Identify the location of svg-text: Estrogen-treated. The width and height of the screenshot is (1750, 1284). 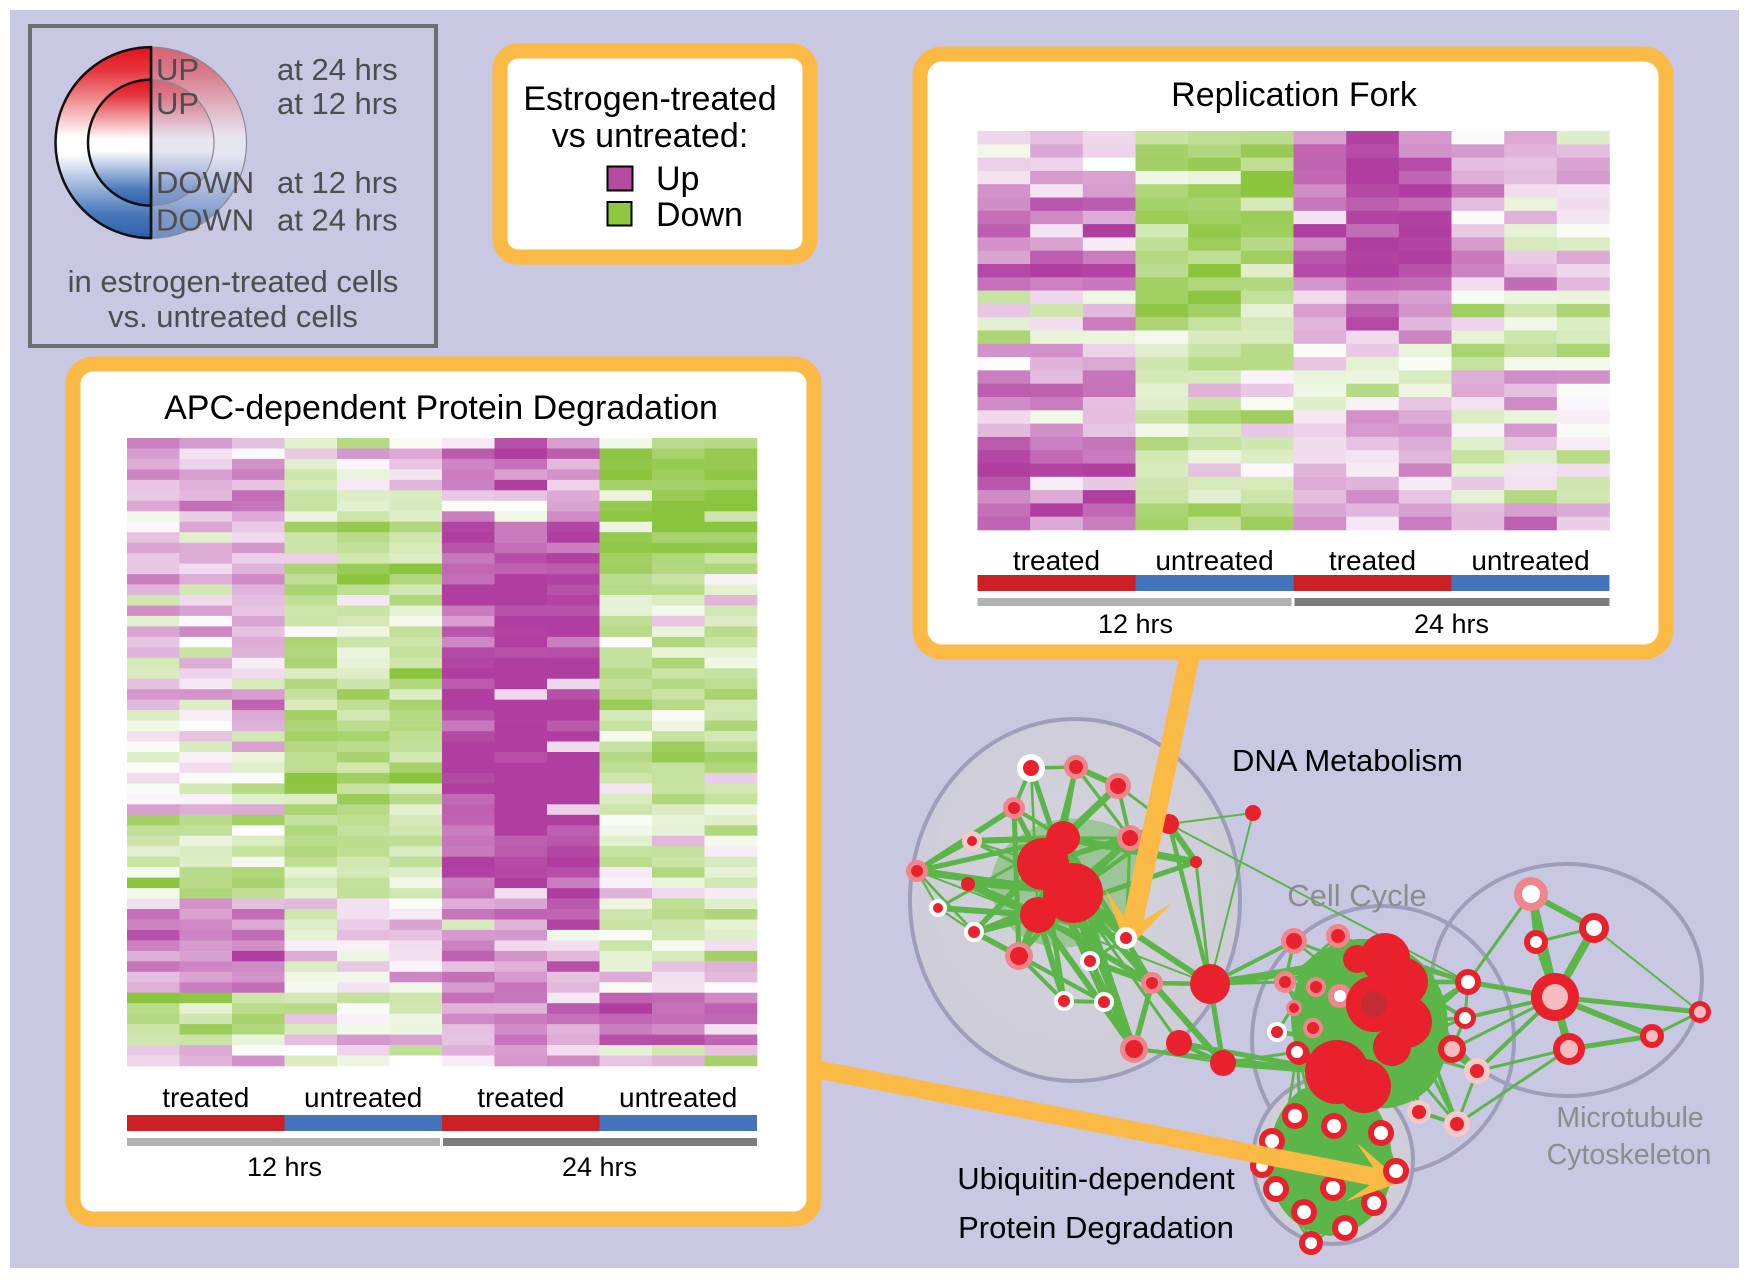
(649, 99).